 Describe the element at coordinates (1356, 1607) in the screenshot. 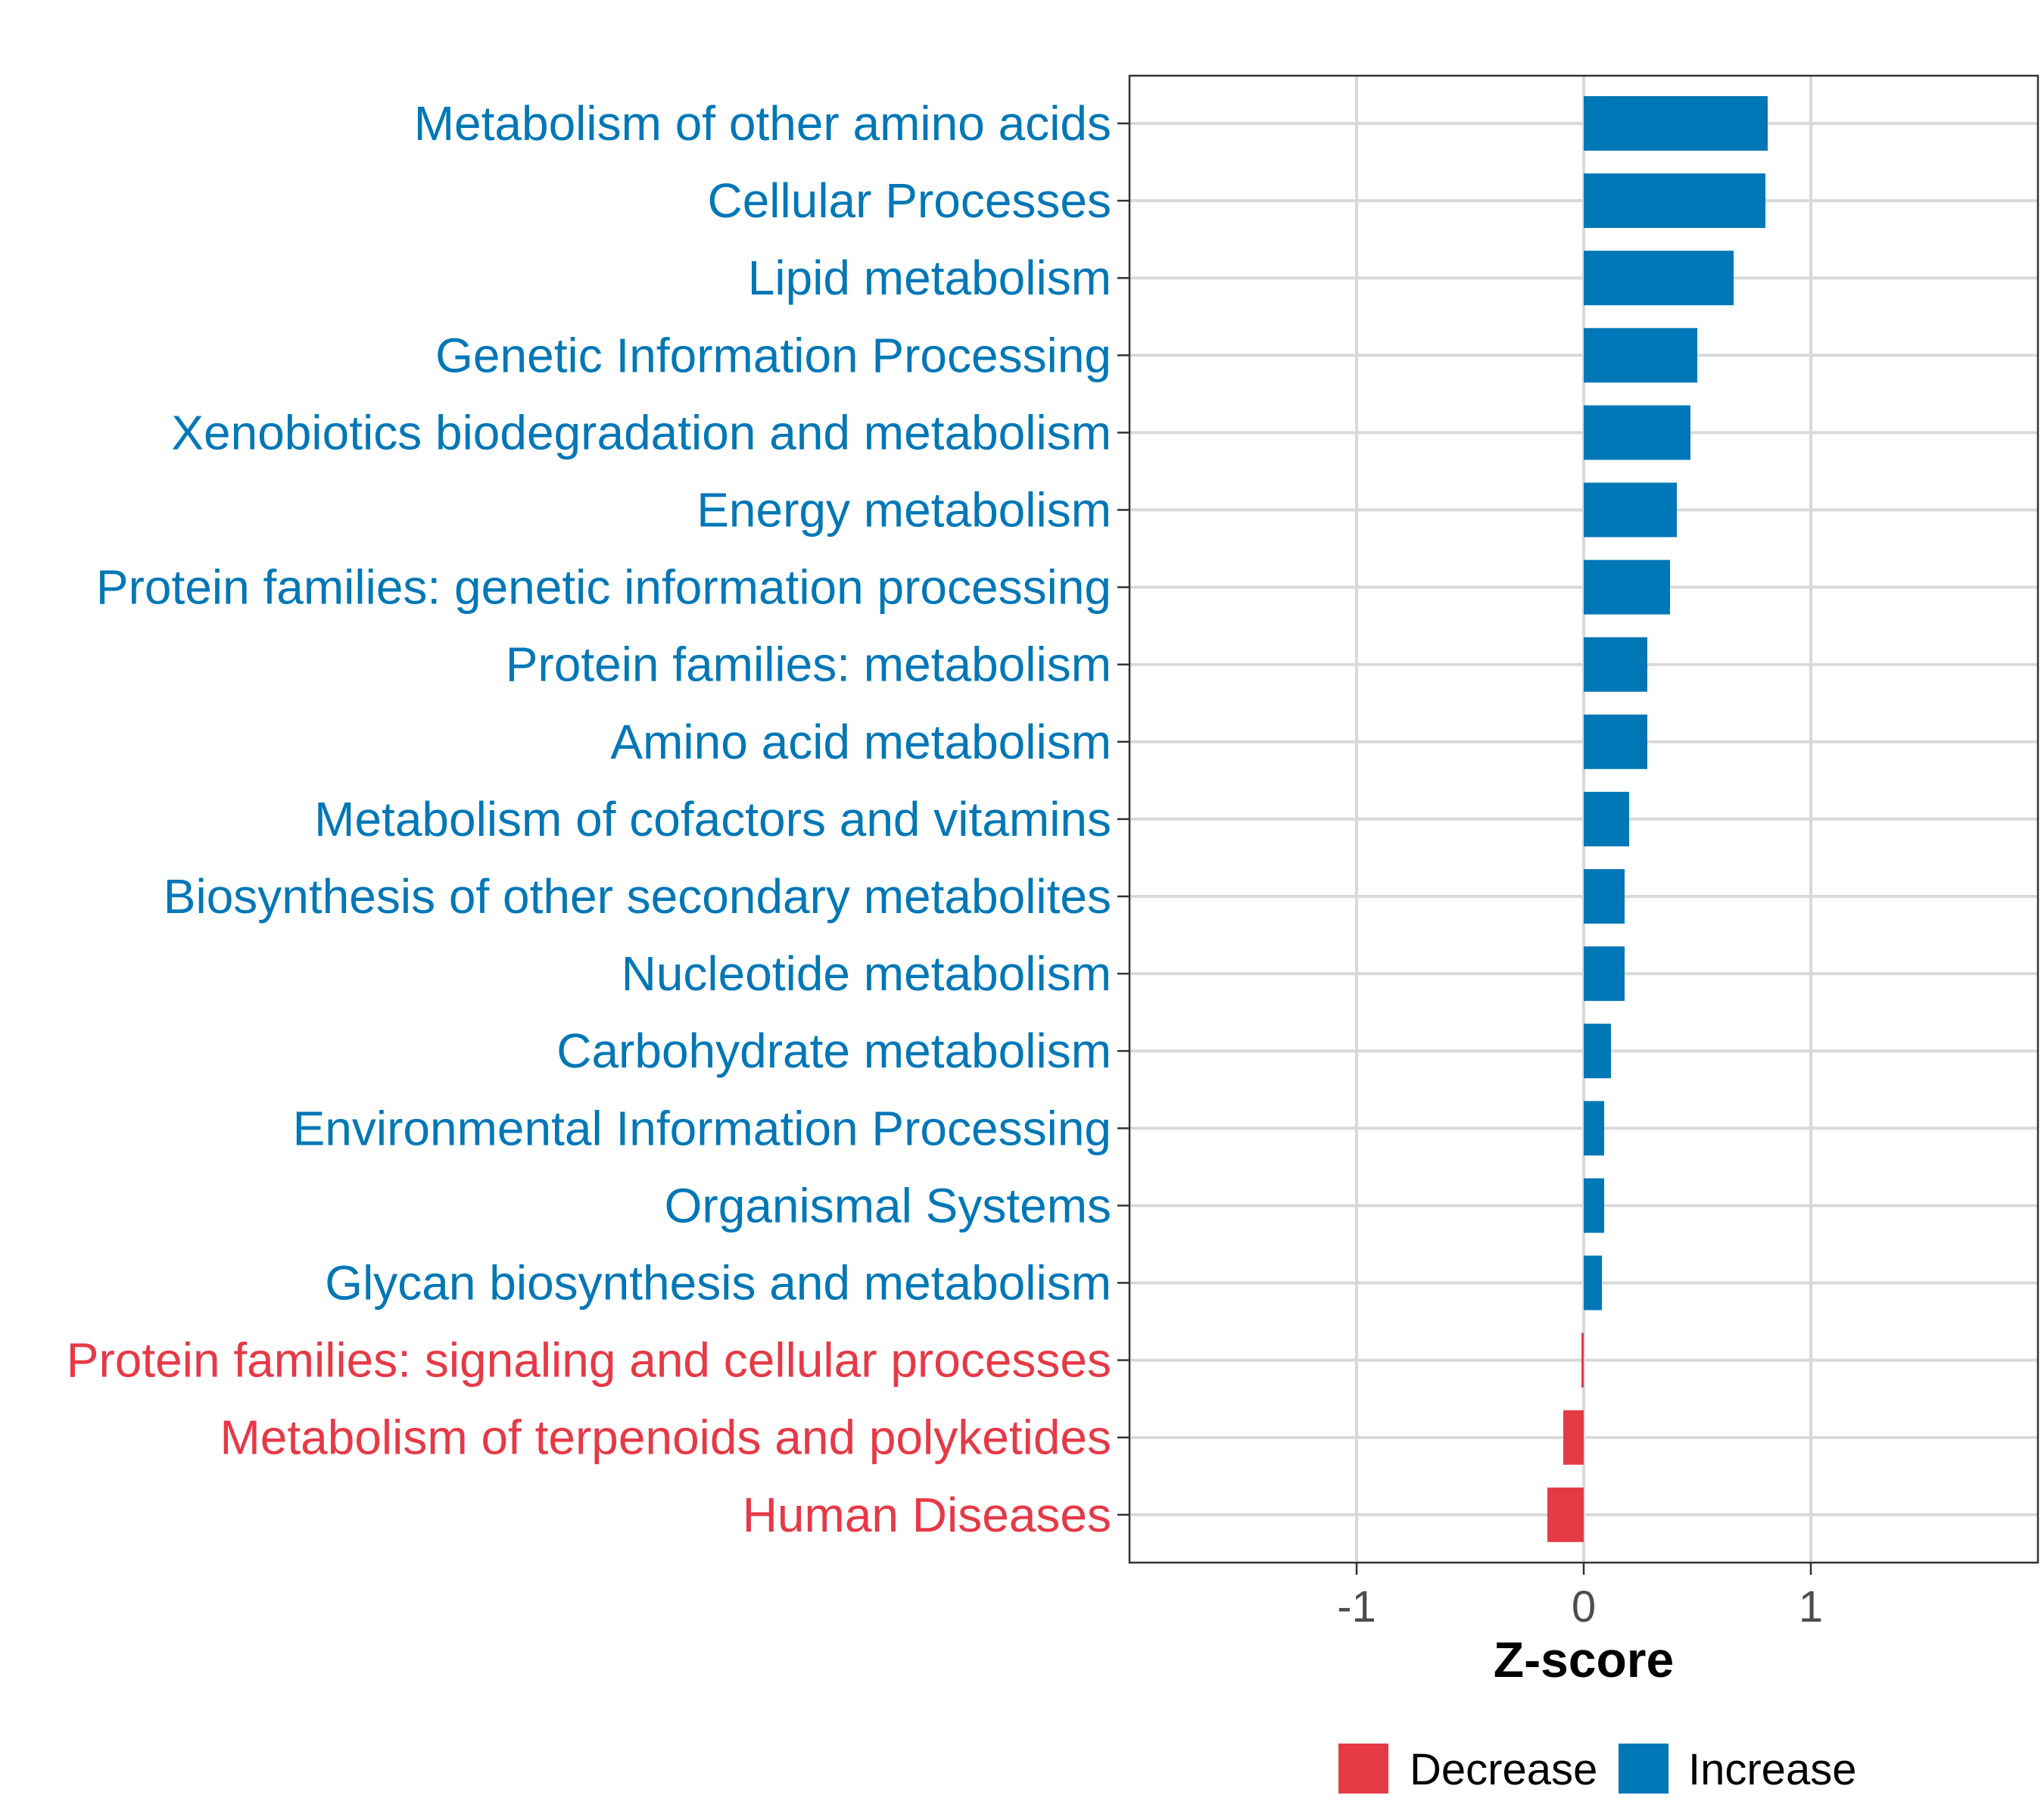

I see `x-tick-label: -1` at that location.